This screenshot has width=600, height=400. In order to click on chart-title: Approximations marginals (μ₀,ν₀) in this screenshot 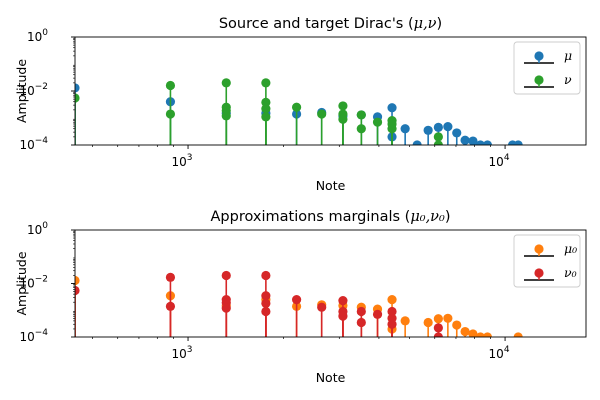, I will do `click(331, 217)`.